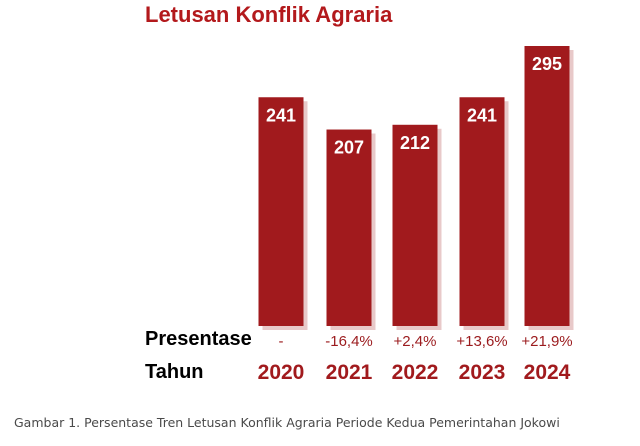  I want to click on percentage-row-label: Presentase, so click(198, 339).